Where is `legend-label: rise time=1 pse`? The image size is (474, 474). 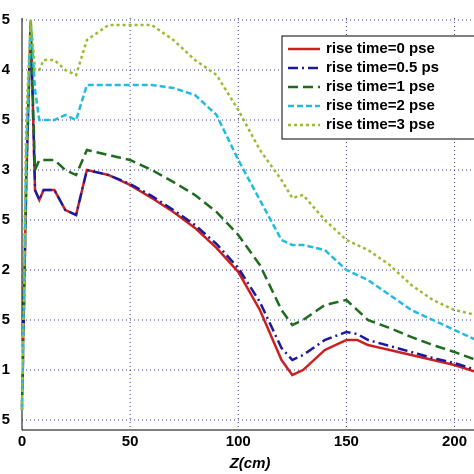
legend-label: rise time=1 pse is located at coordinates (380, 86).